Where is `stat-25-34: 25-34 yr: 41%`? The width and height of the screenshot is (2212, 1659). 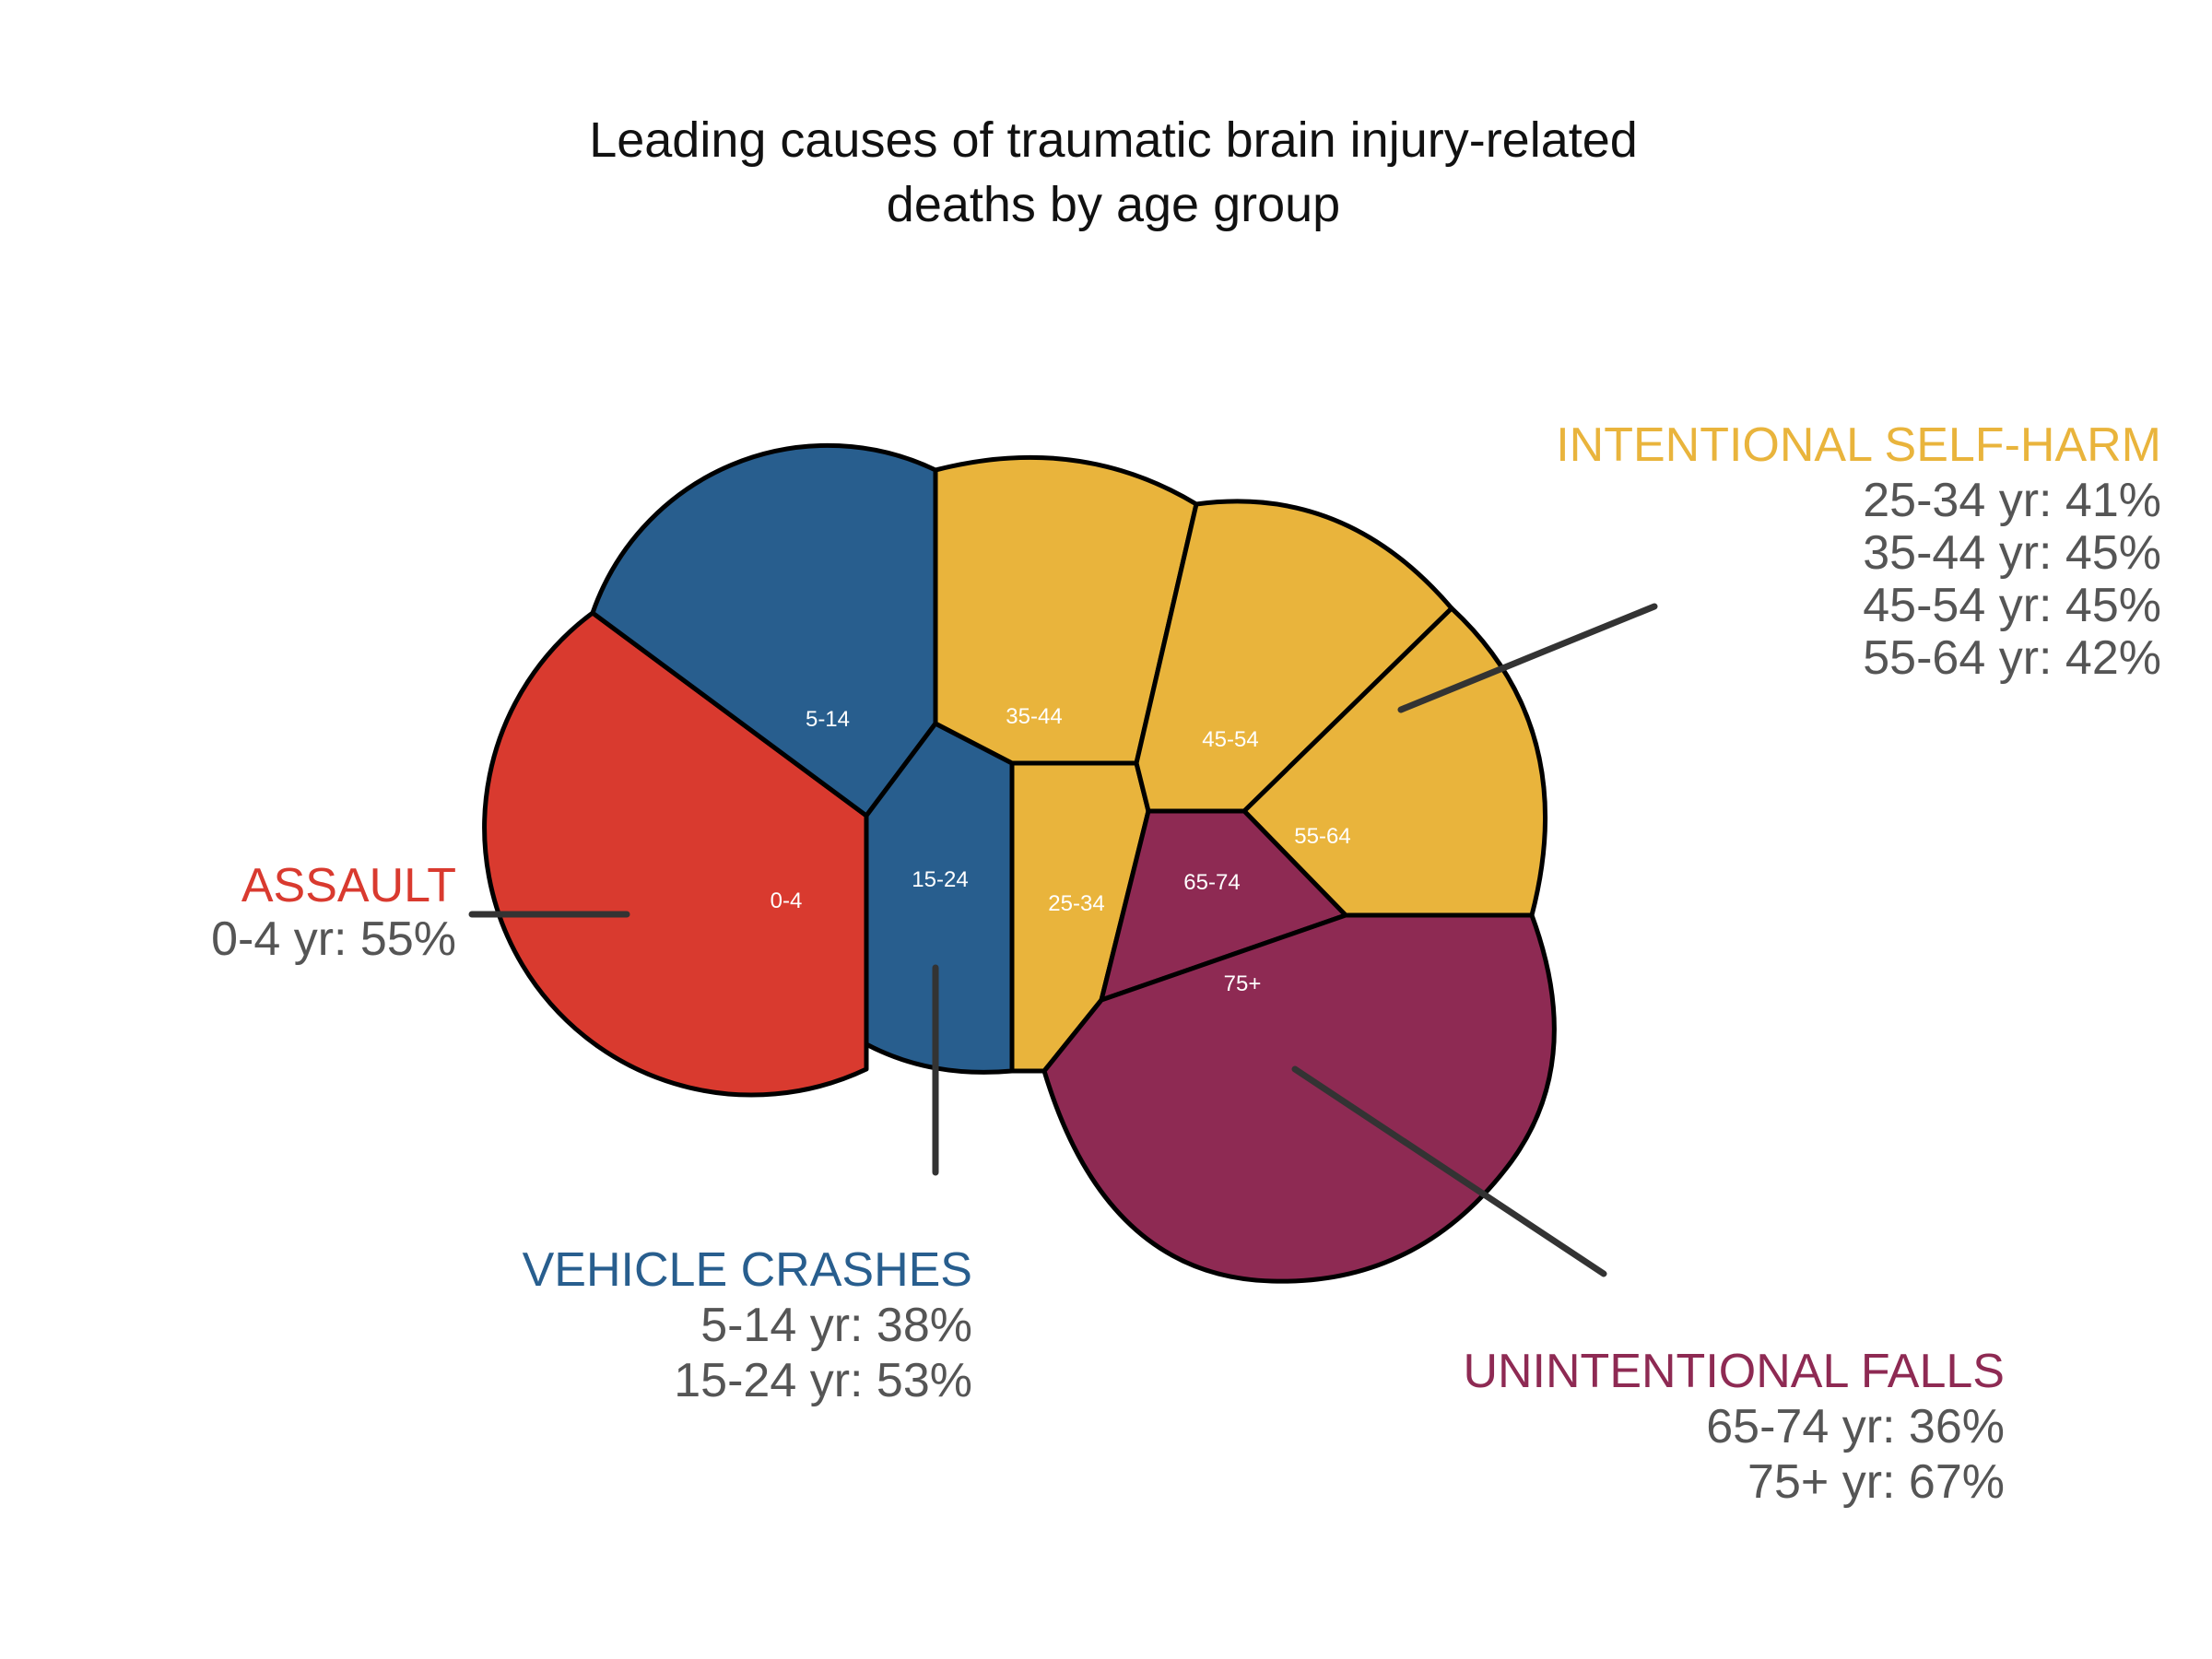
stat-25-34: 25-34 yr: 41% is located at coordinates (2012, 500).